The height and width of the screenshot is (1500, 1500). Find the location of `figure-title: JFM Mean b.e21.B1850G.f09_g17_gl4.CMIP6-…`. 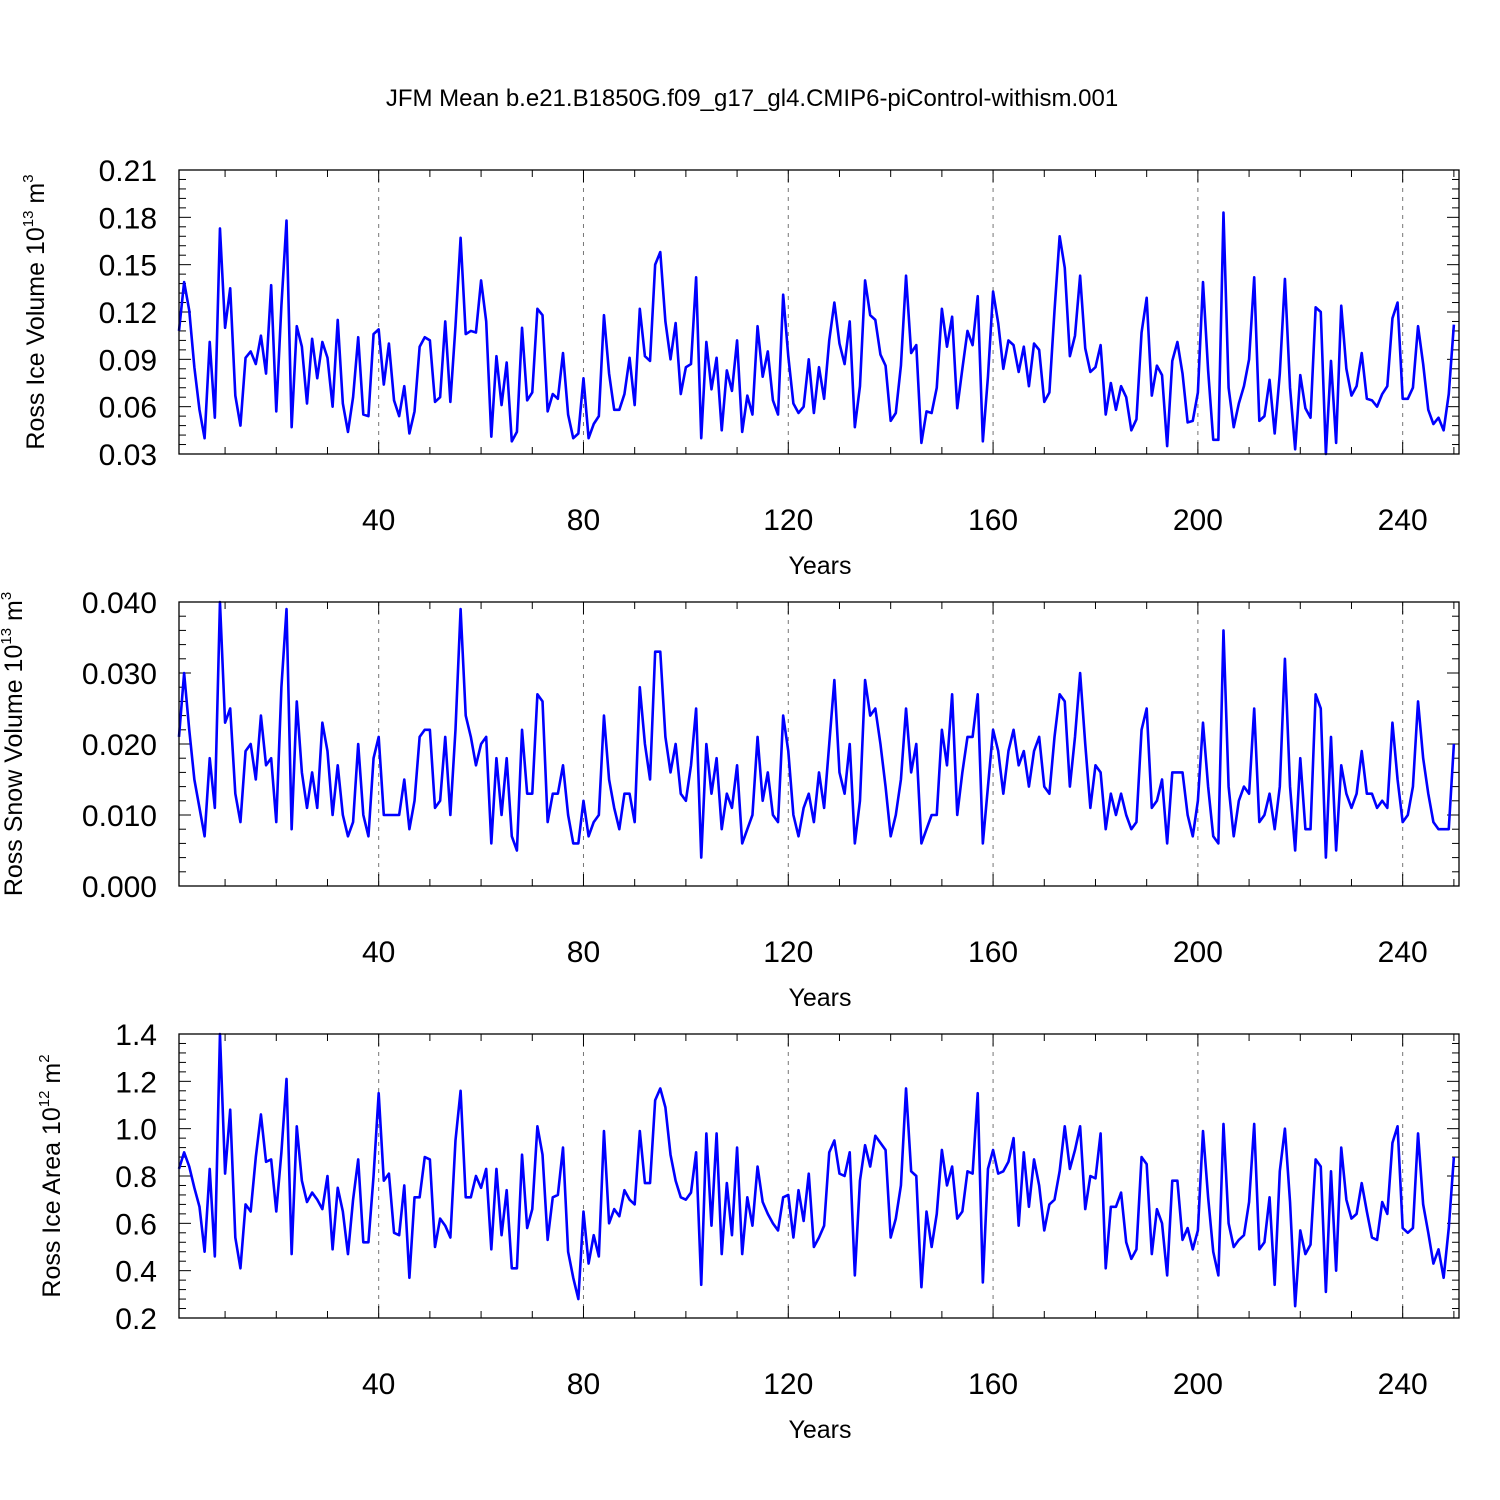

figure-title: JFM Mean b.e21.B1850G.f09_g17_gl4.CMIP6-… is located at coordinates (752, 98).